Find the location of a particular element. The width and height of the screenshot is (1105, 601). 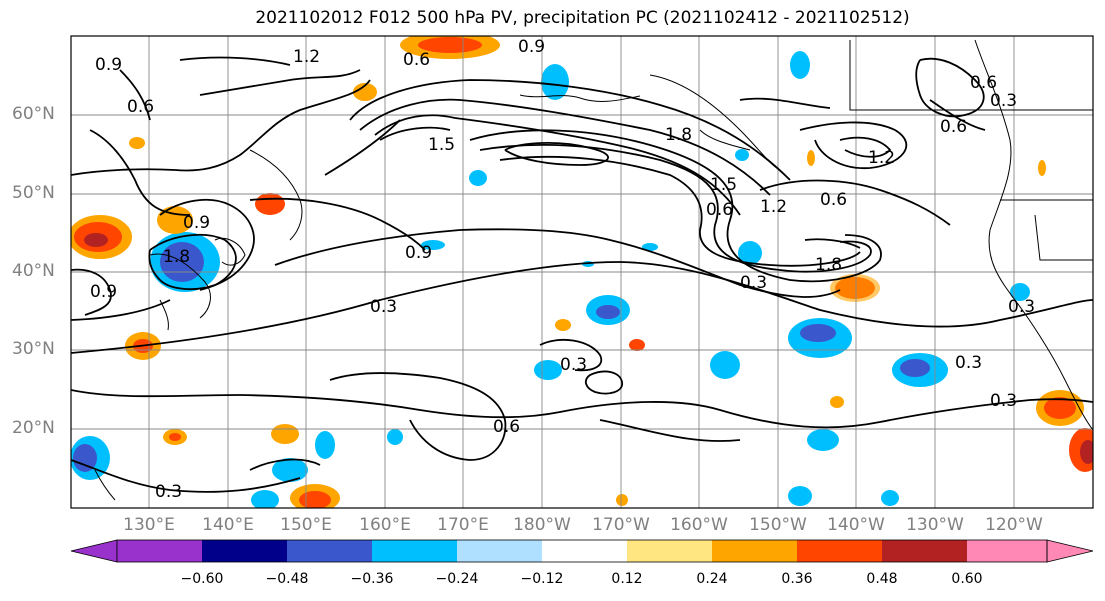

lon-label-140w: 140°W is located at coordinates (856, 525).